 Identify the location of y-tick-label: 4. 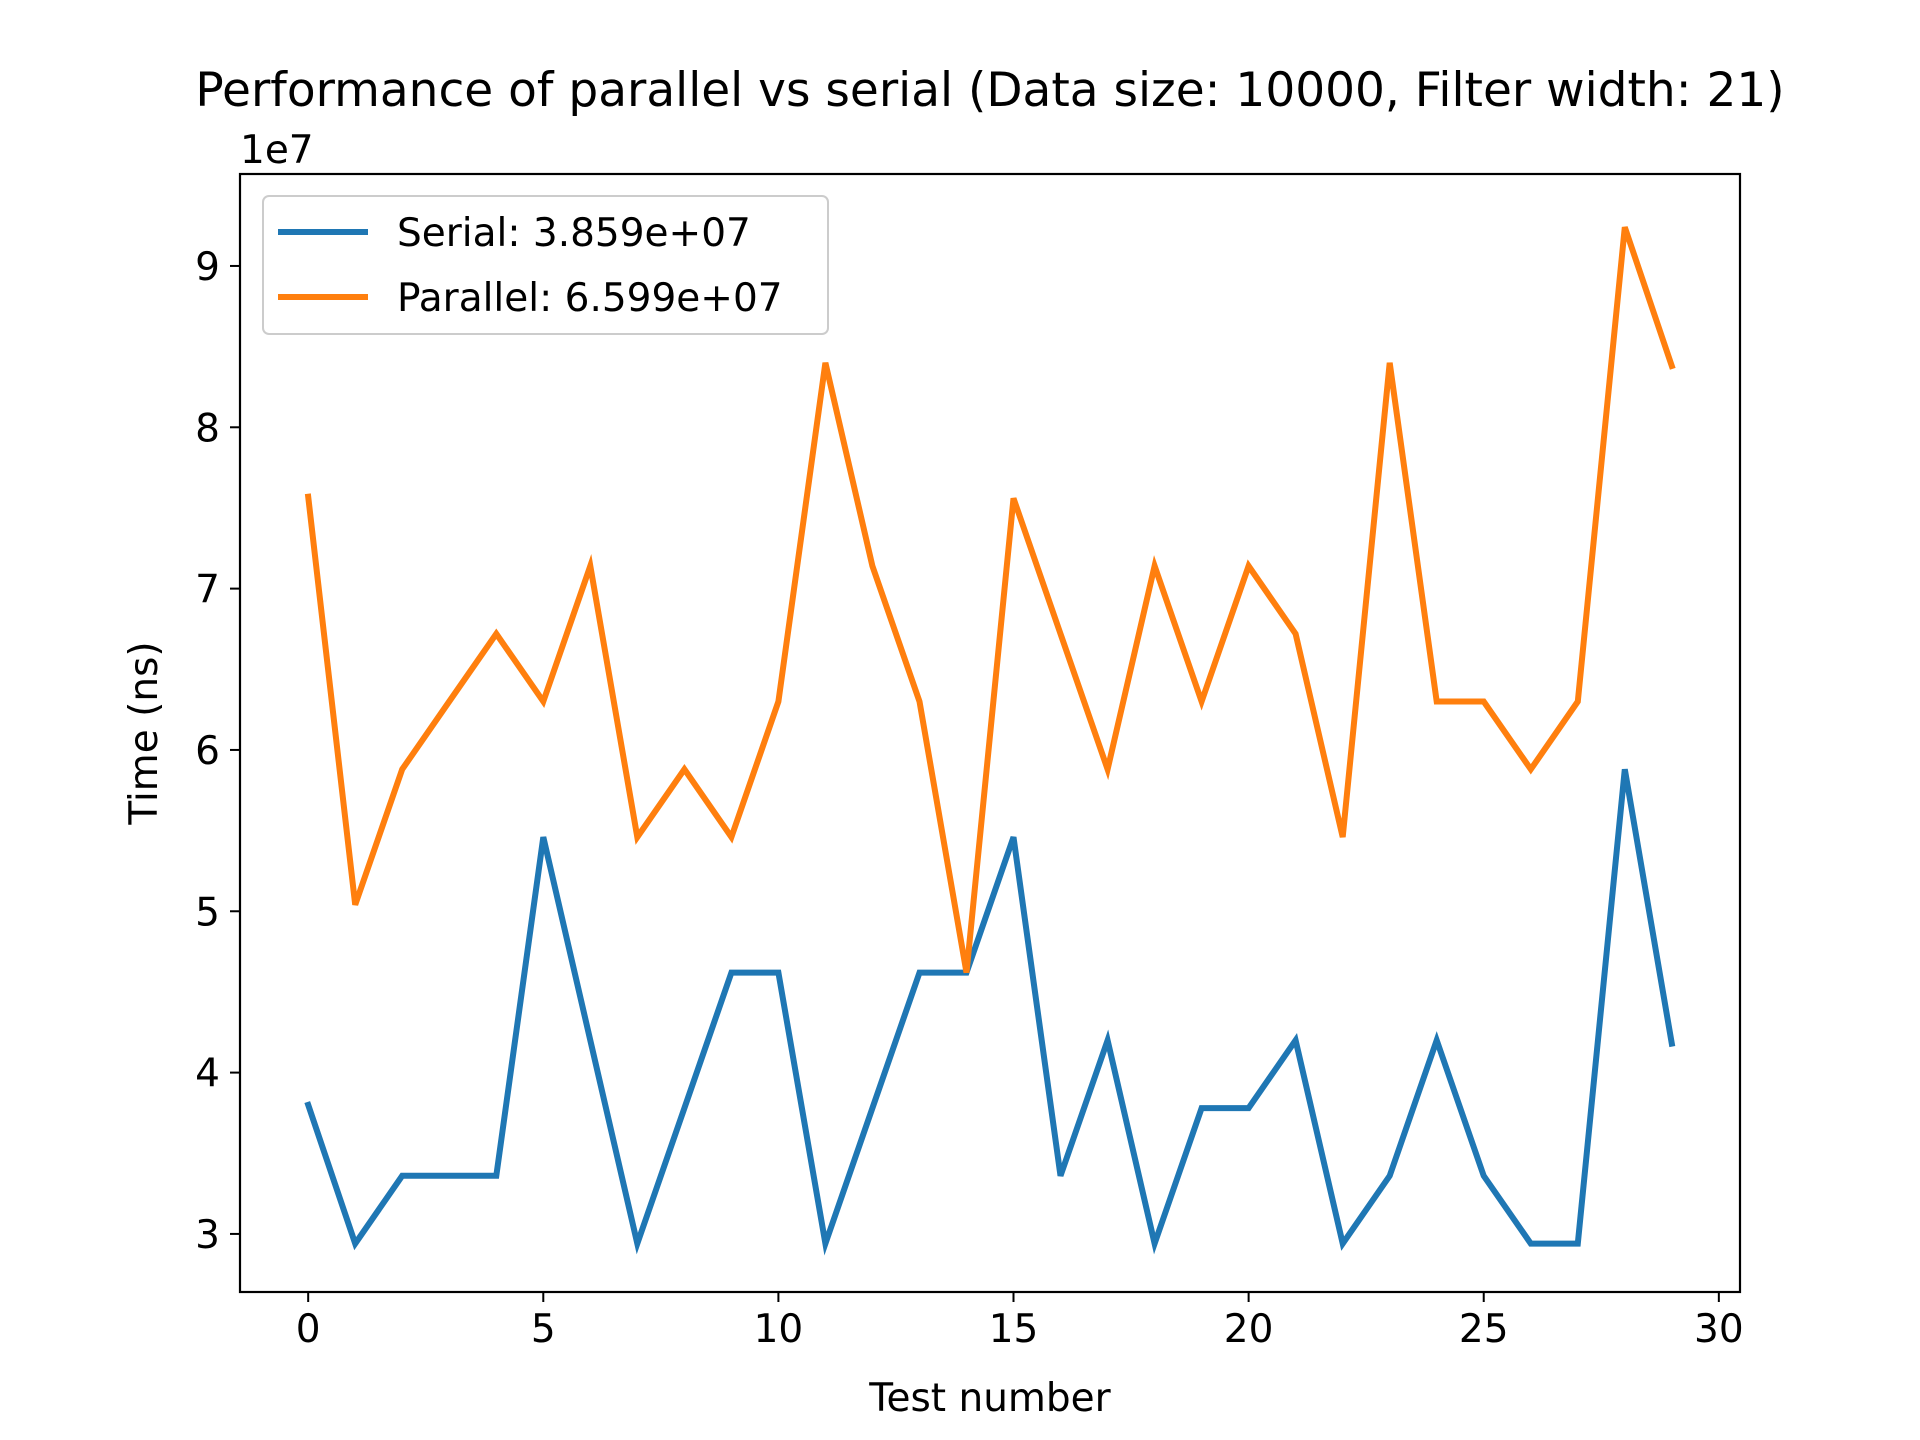
(207, 1074).